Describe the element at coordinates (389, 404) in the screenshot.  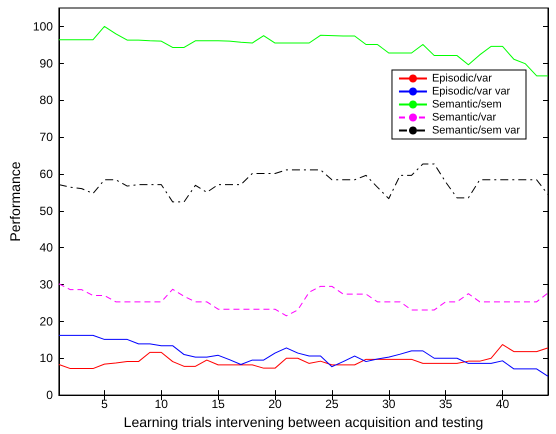
I see `x-tick-label: 30` at that location.